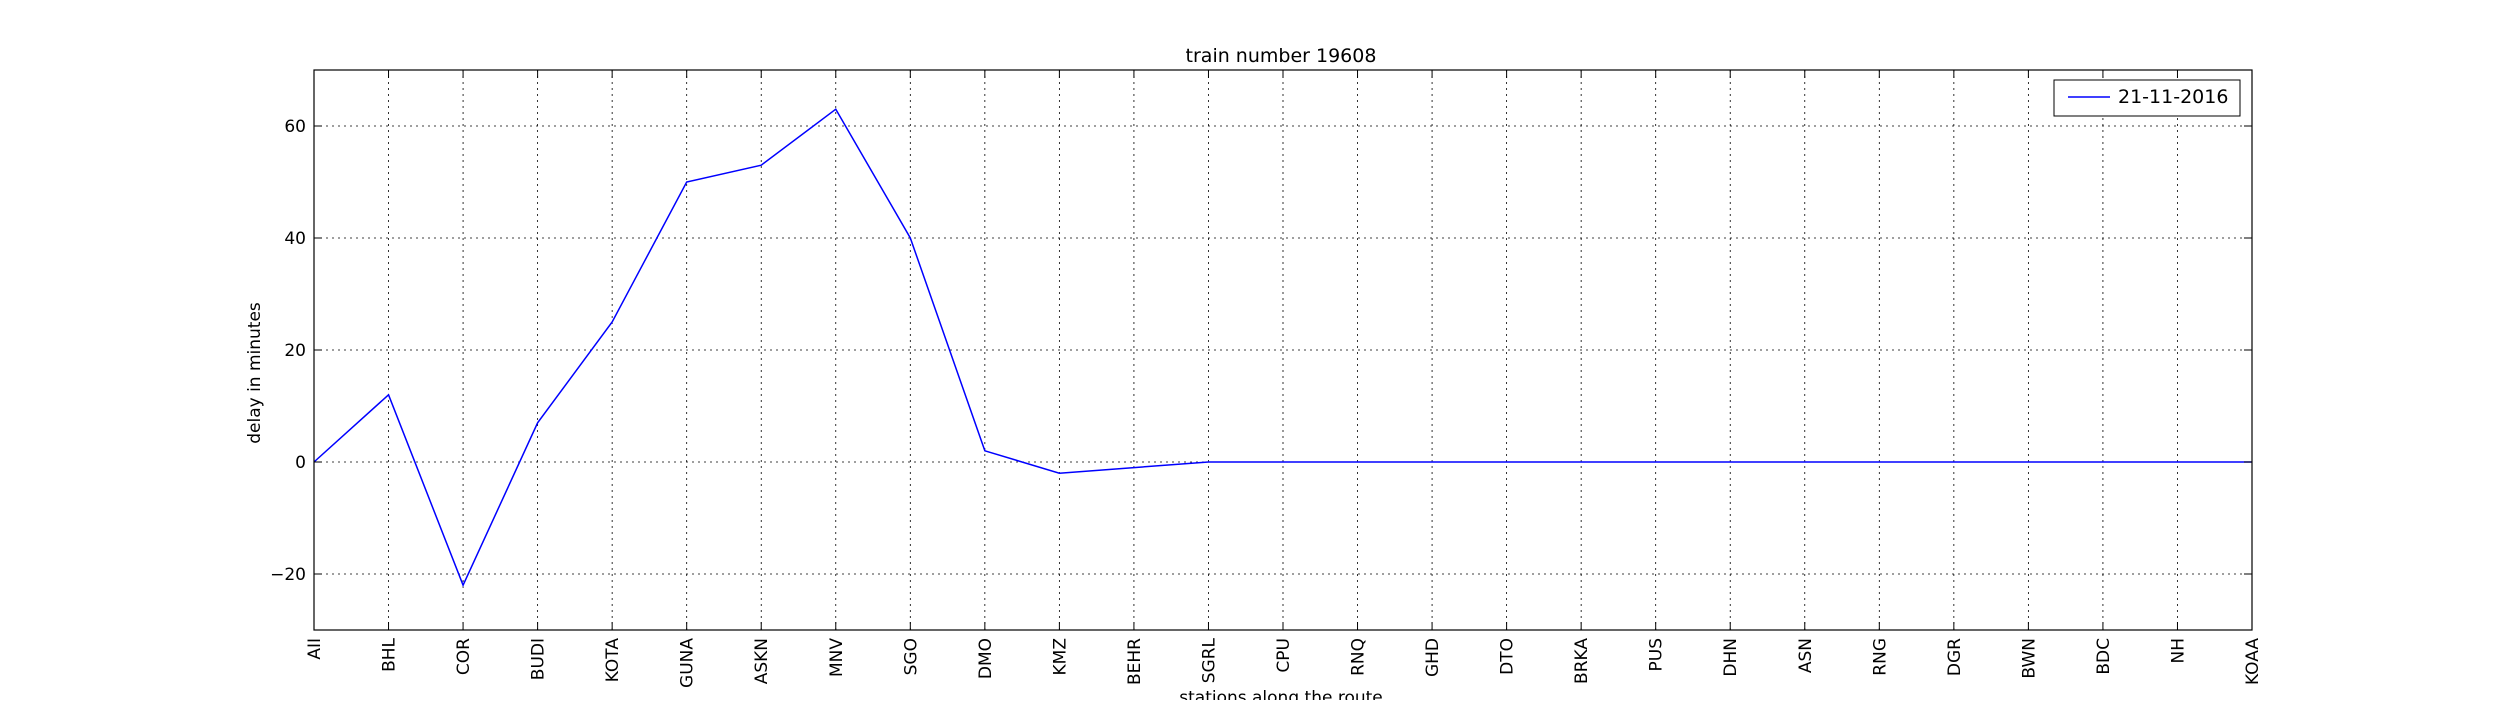 The height and width of the screenshot is (704, 2500). I want to click on x-tick-label: ASN, so click(1806, 655).